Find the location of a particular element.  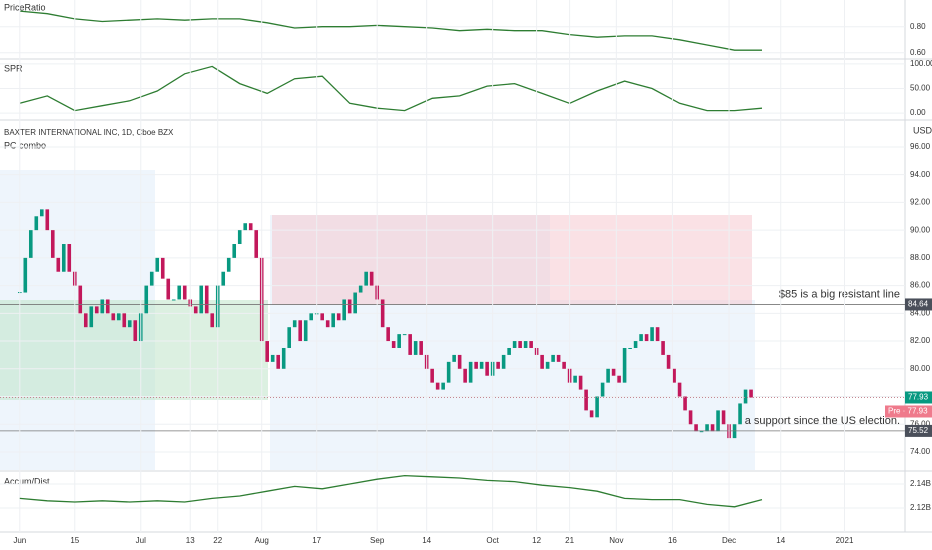

y-tick-label: 0.00 is located at coordinates (918, 112).